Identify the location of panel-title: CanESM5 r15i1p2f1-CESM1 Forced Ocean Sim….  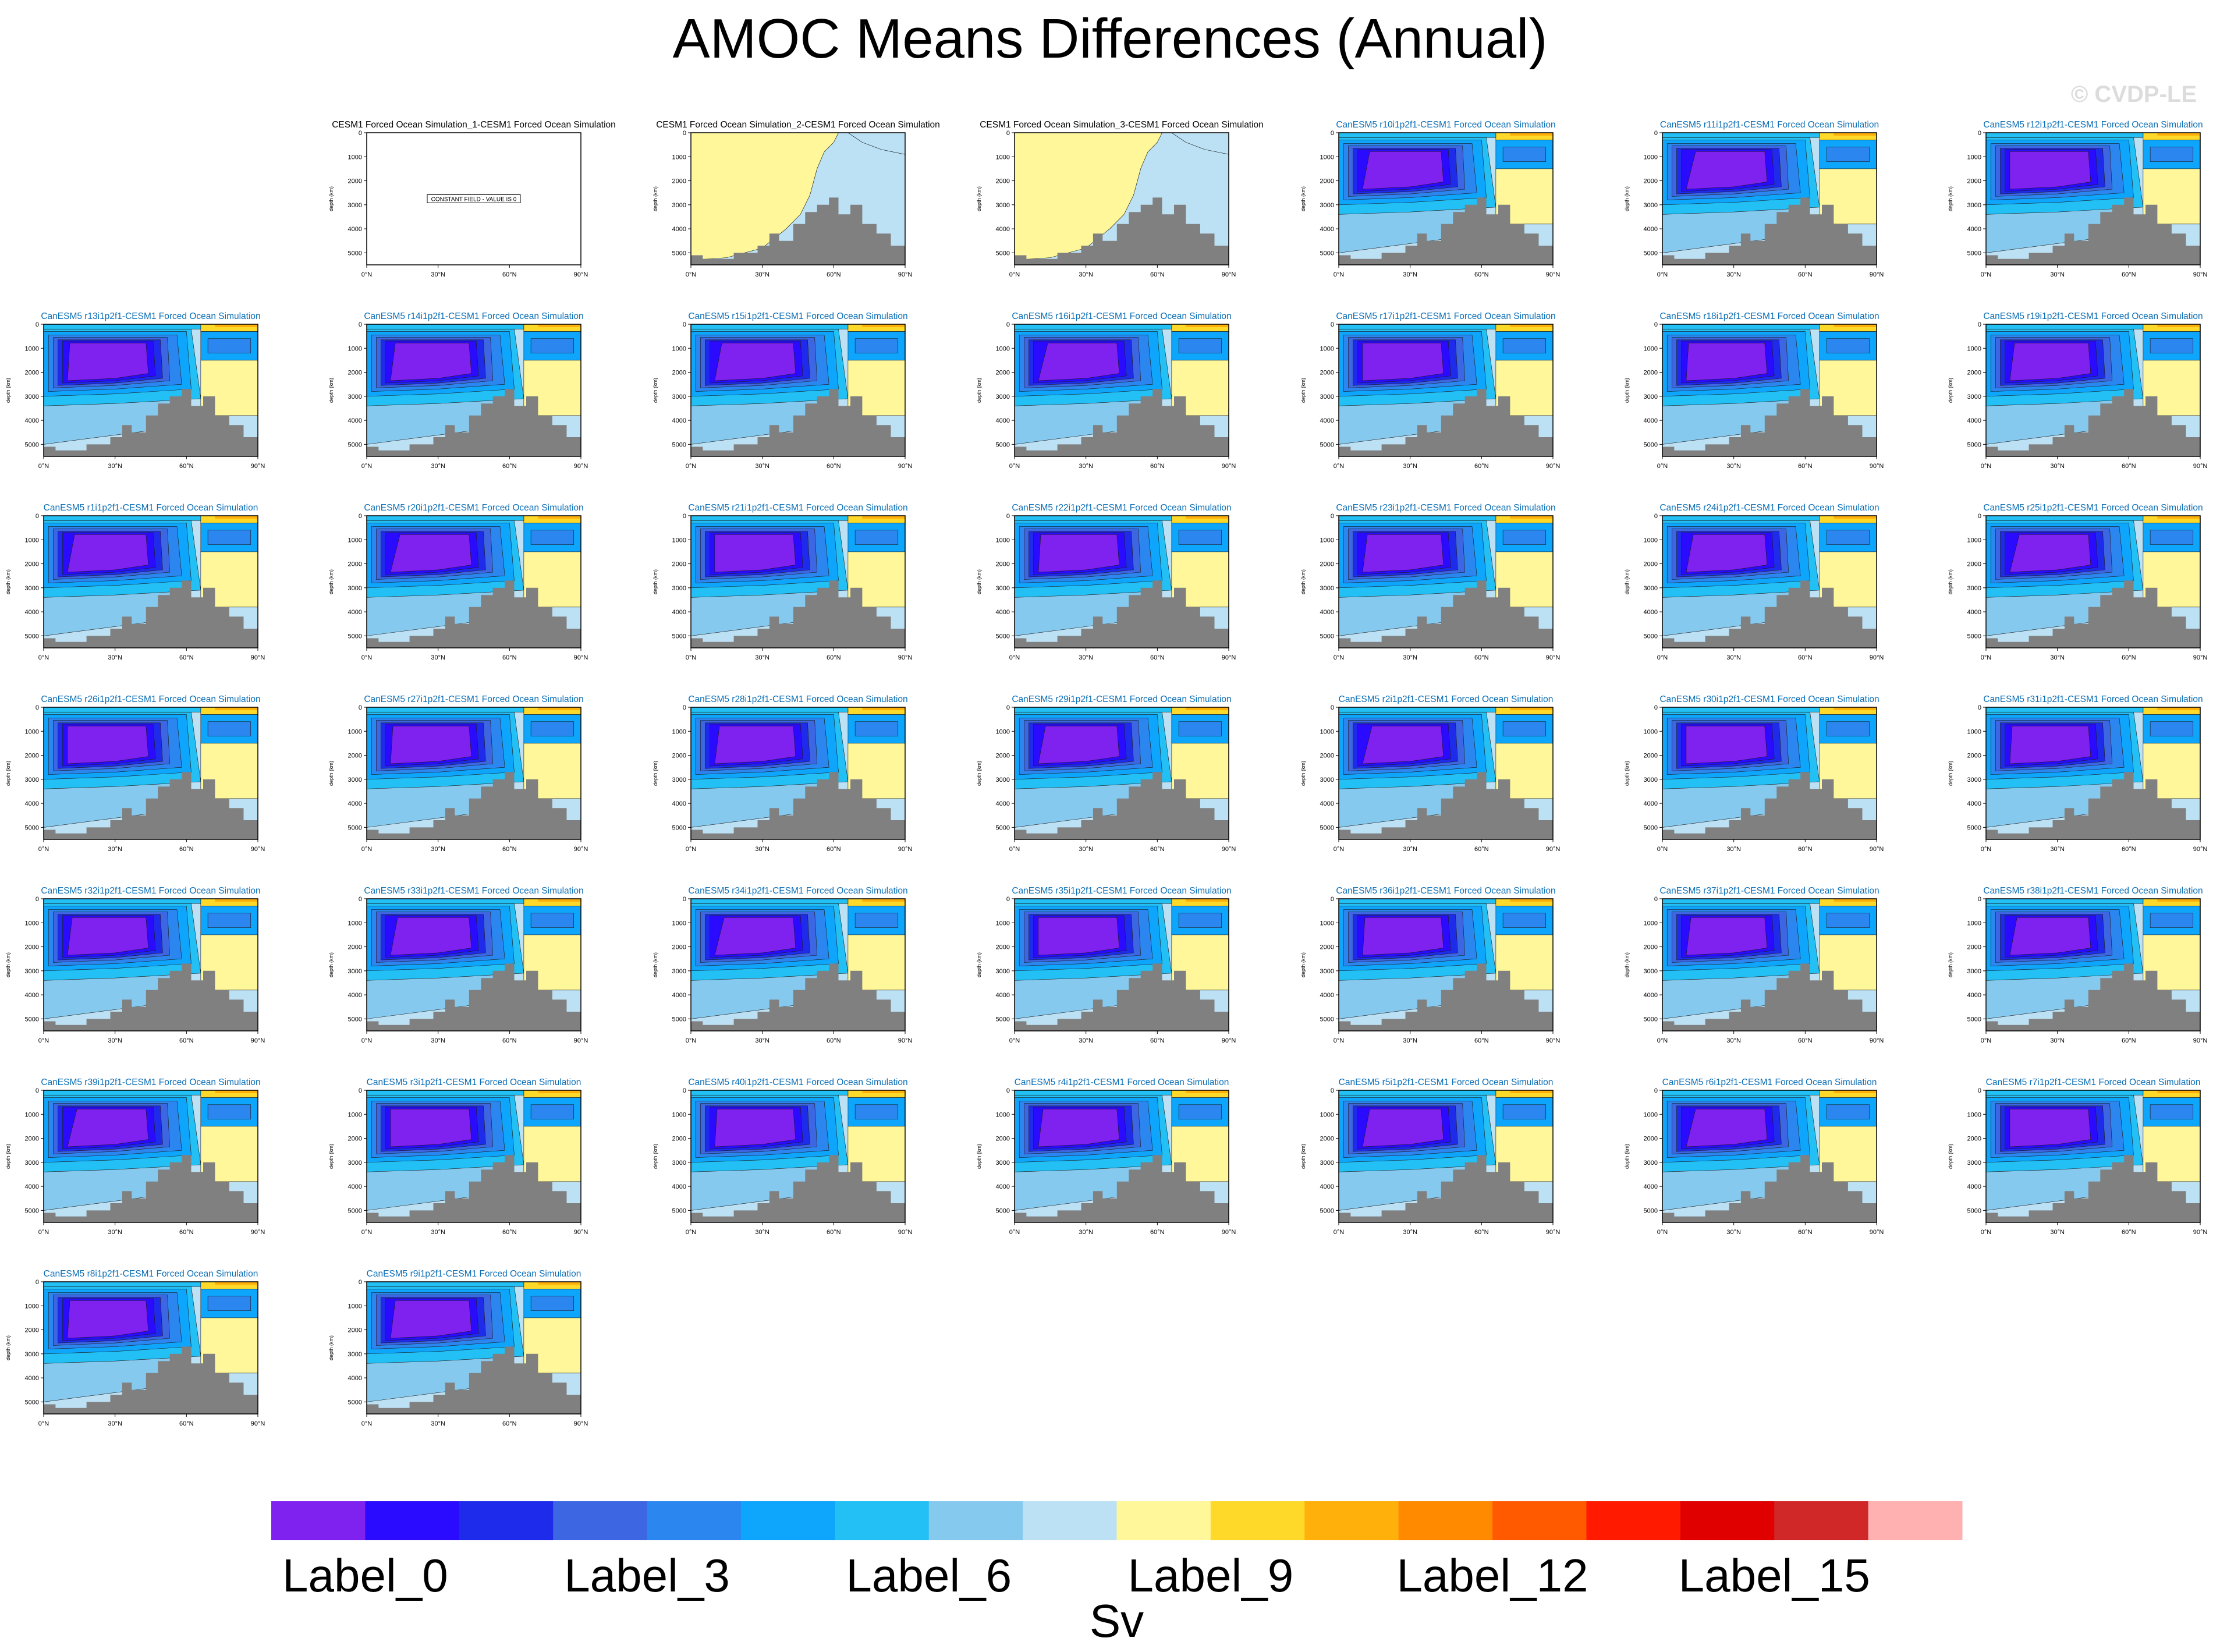
(798, 316).